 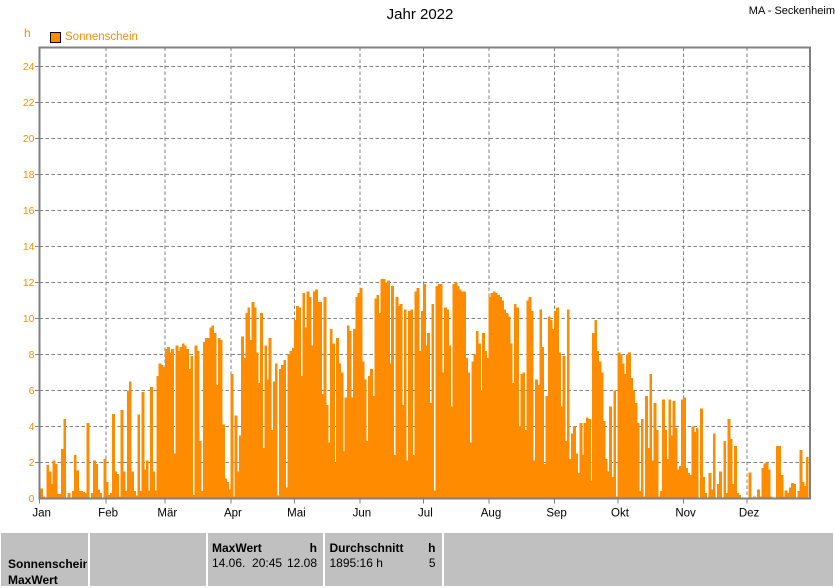 I want to click on svg-text: 24, so click(x=29, y=67).